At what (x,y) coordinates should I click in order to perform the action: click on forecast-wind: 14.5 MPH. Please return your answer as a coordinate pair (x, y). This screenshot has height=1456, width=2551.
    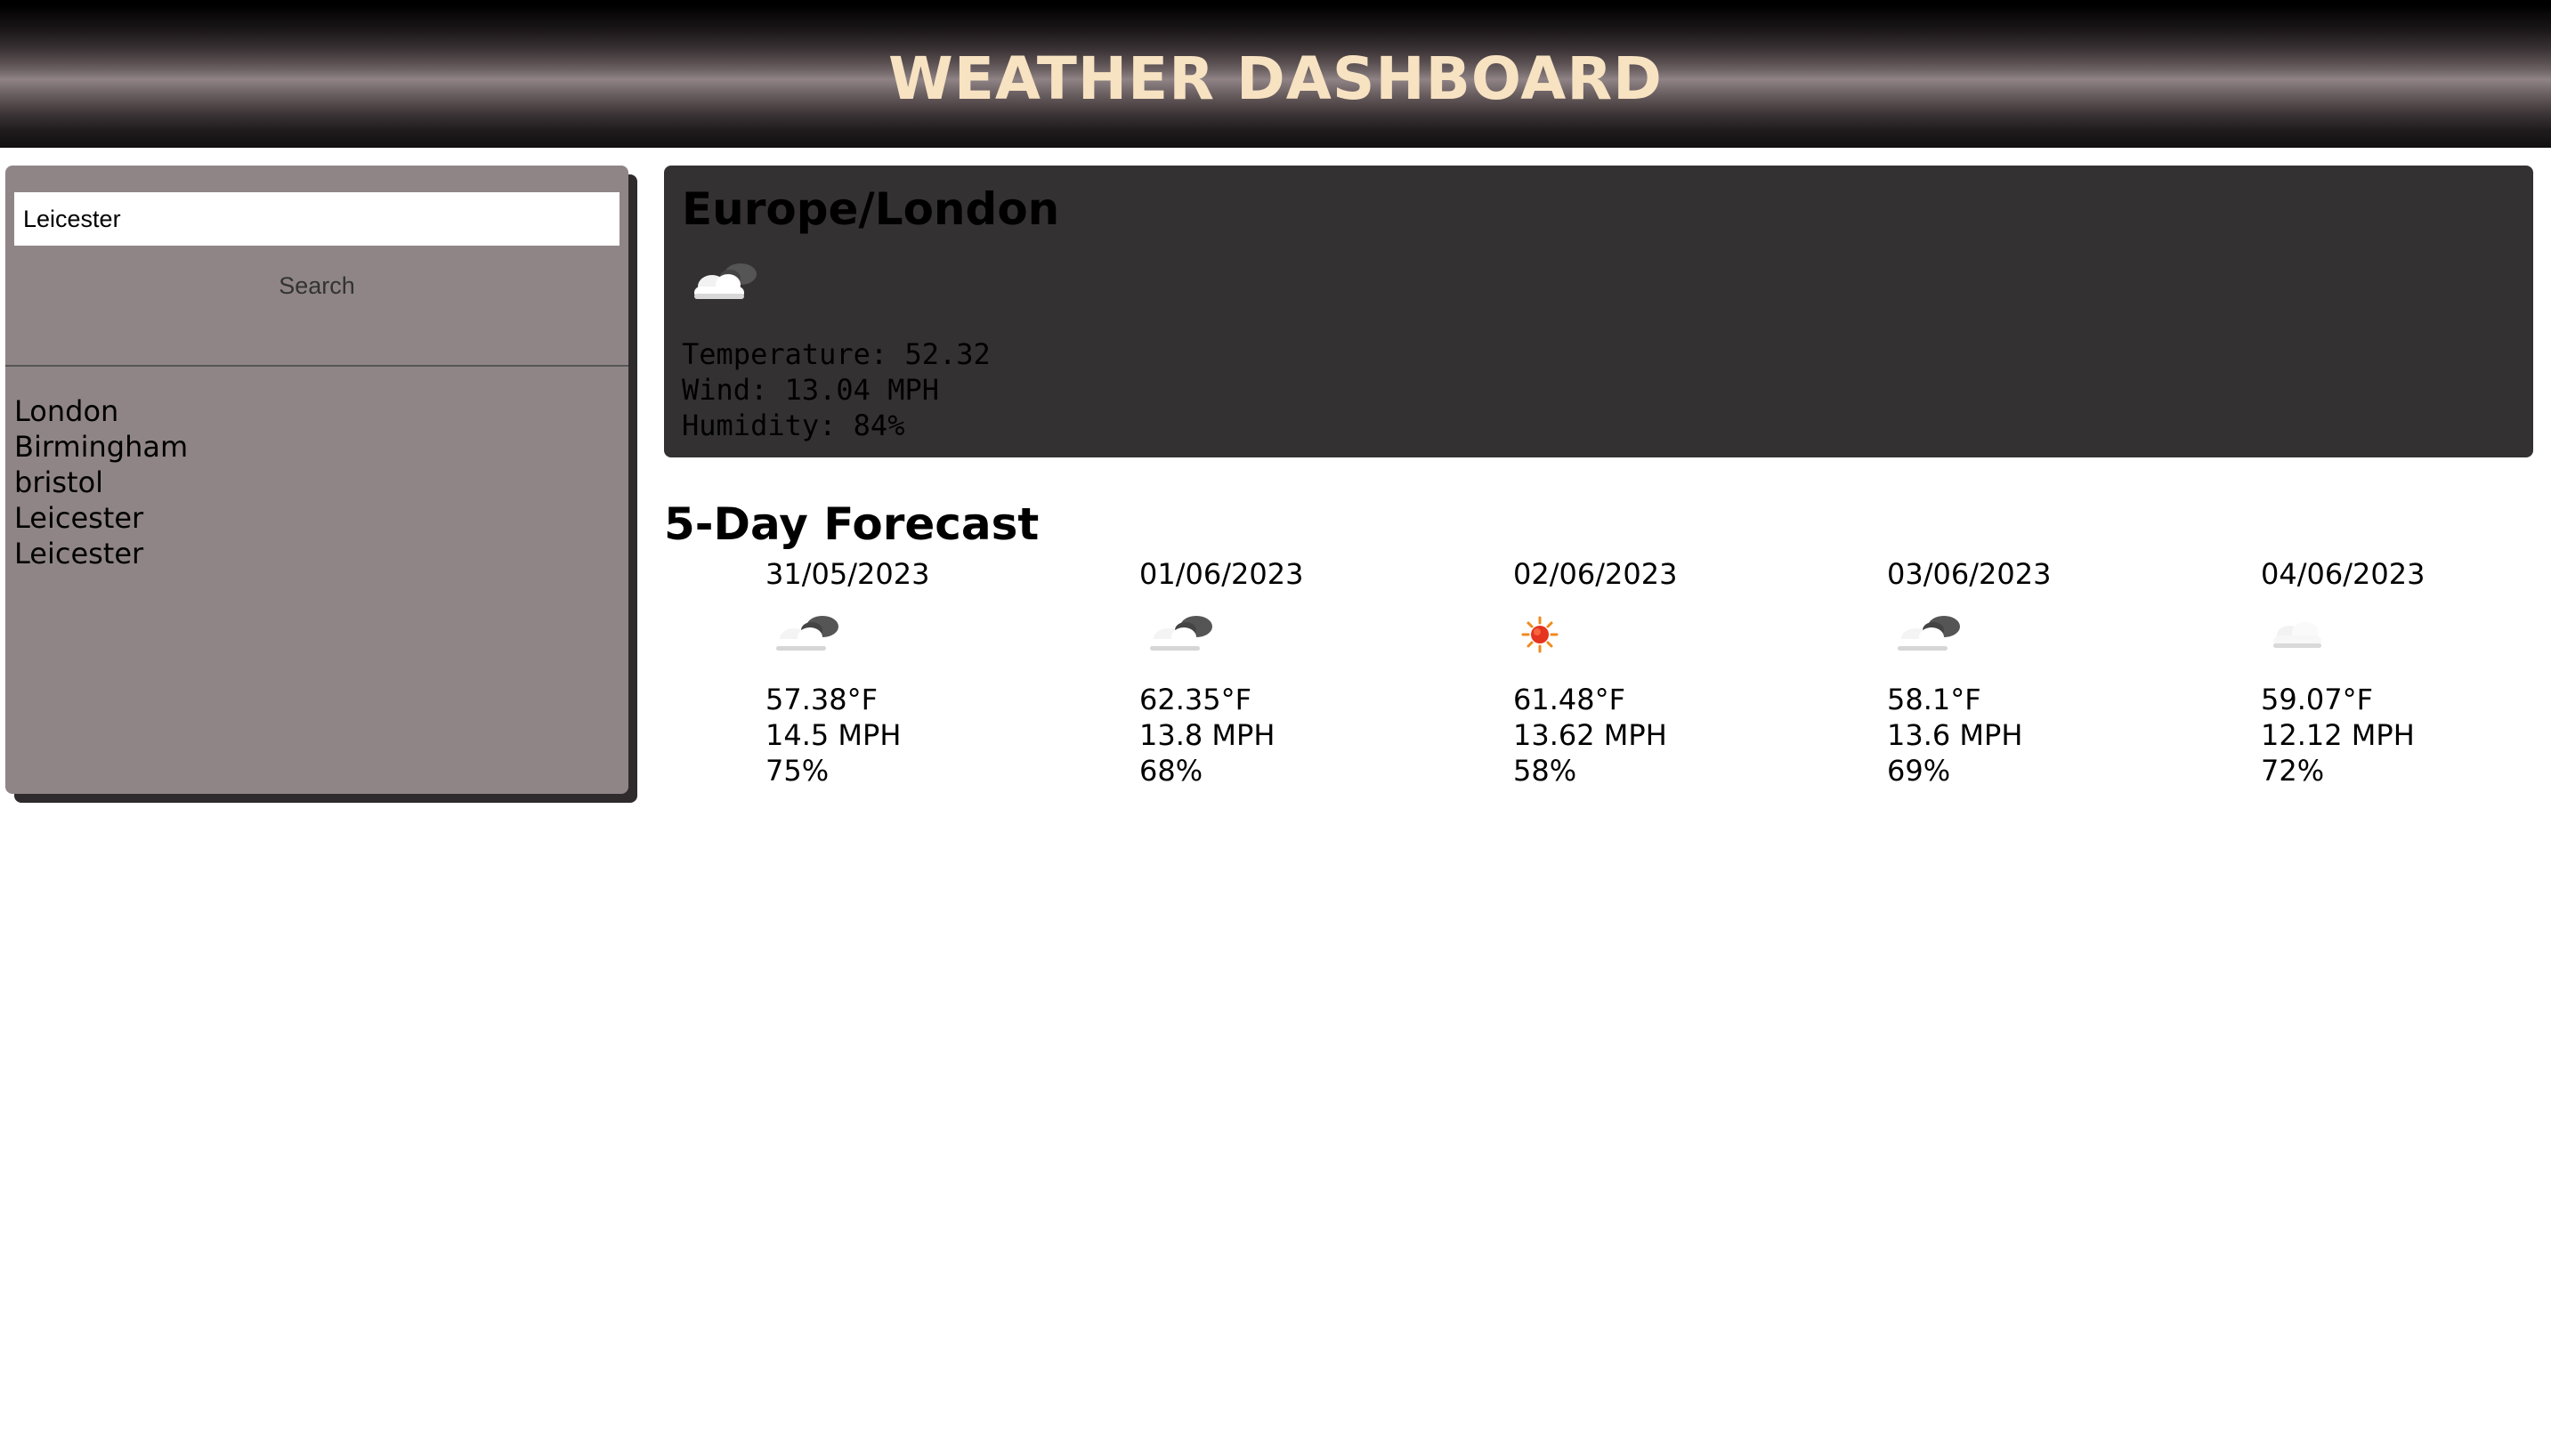
    Looking at the image, I should click on (833, 735).